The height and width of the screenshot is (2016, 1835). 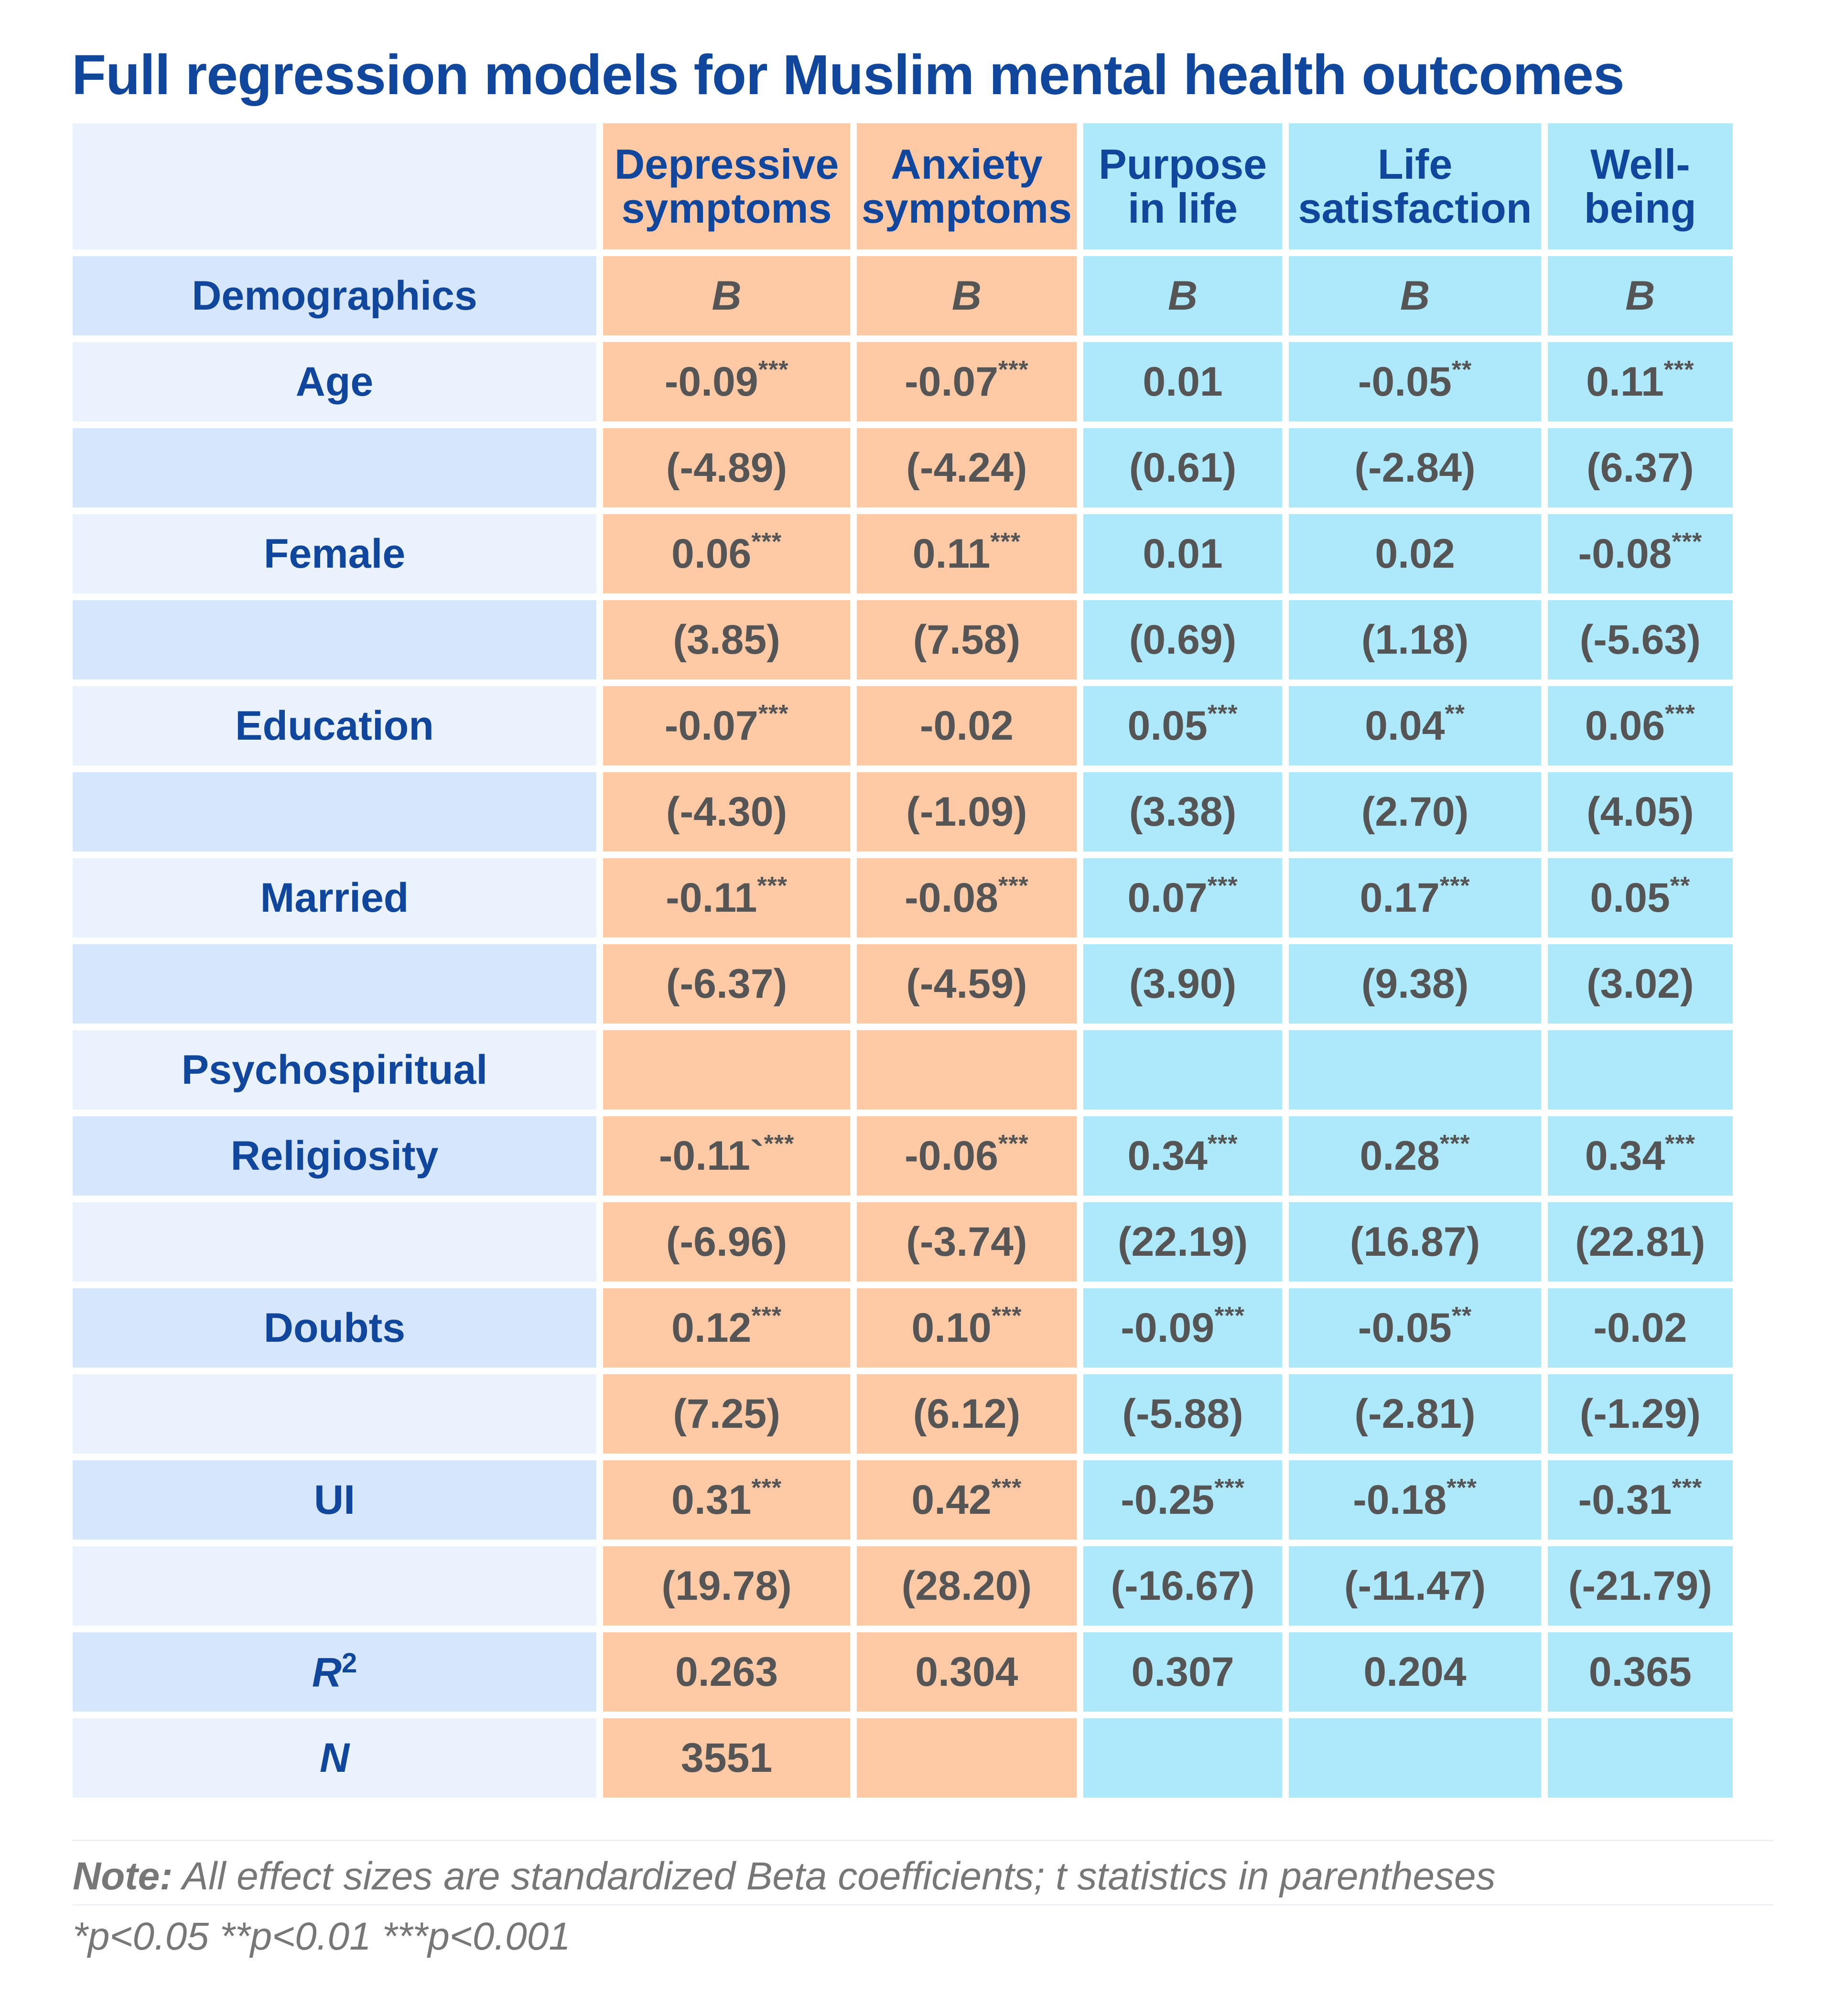 What do you see at coordinates (335, 1070) in the screenshot?
I see `section-label-psychospiritual: Psychospiritual` at bounding box center [335, 1070].